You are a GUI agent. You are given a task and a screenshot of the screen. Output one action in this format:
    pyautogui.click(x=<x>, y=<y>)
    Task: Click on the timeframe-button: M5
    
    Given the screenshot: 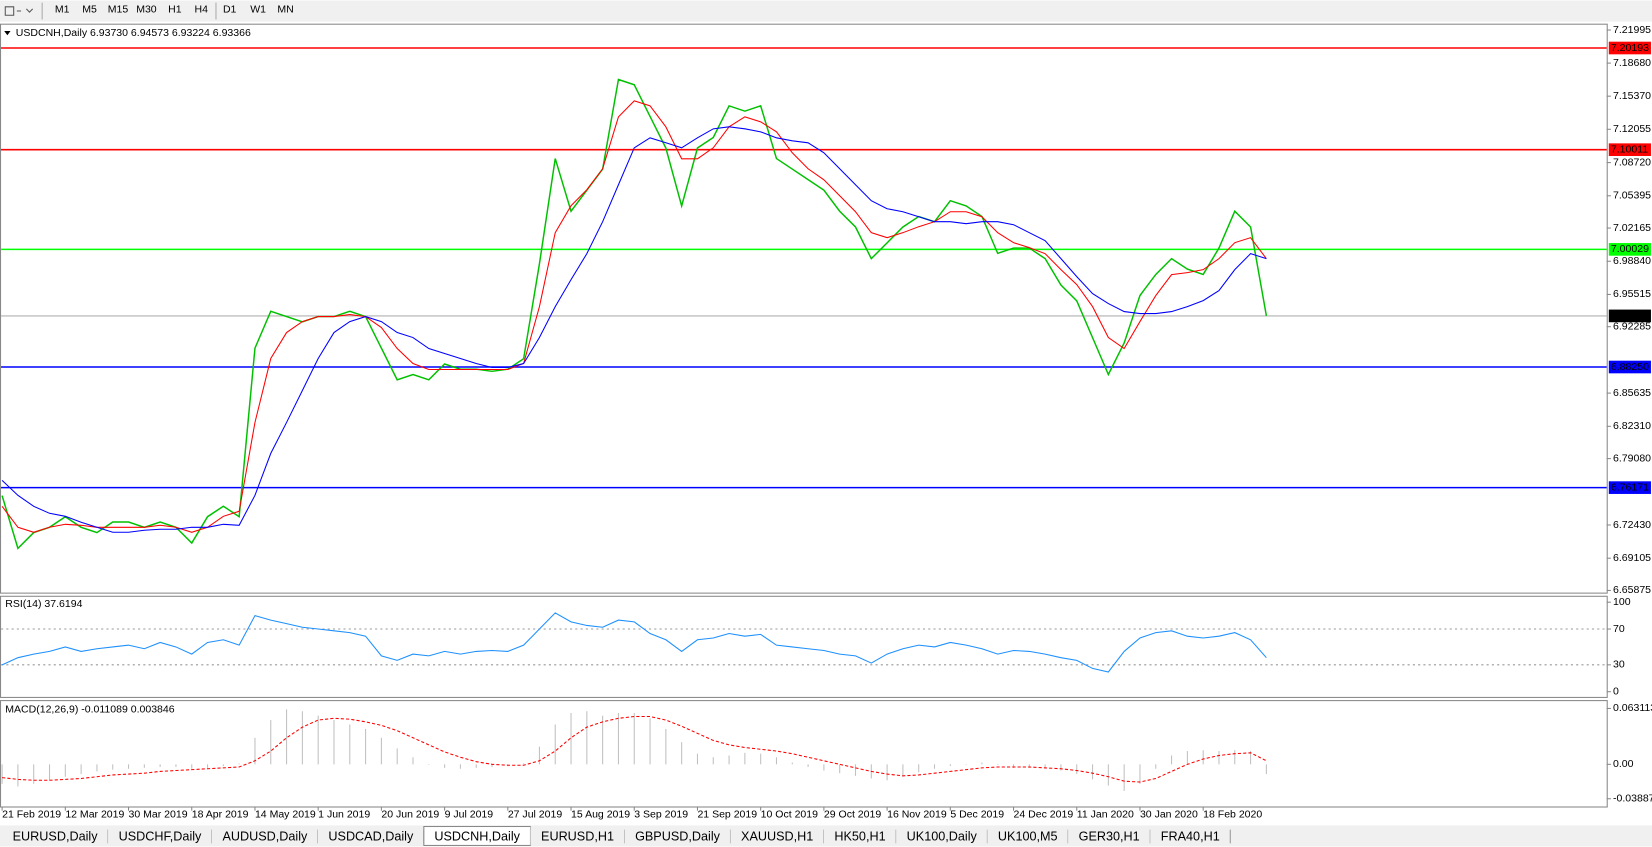 What is the action you would take?
    pyautogui.click(x=89, y=10)
    